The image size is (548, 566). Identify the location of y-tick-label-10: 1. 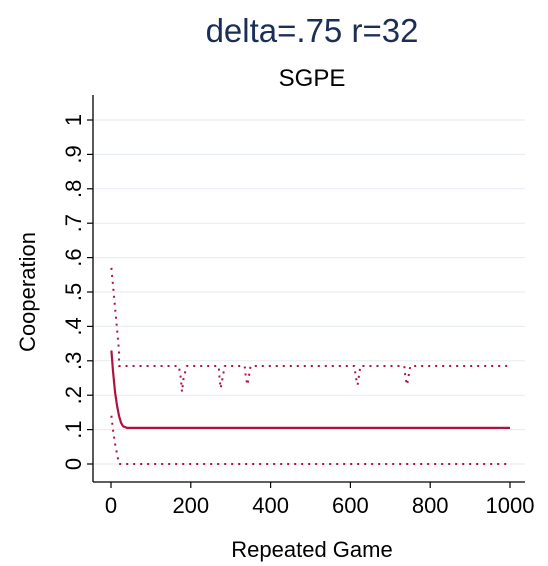
(73, 120).